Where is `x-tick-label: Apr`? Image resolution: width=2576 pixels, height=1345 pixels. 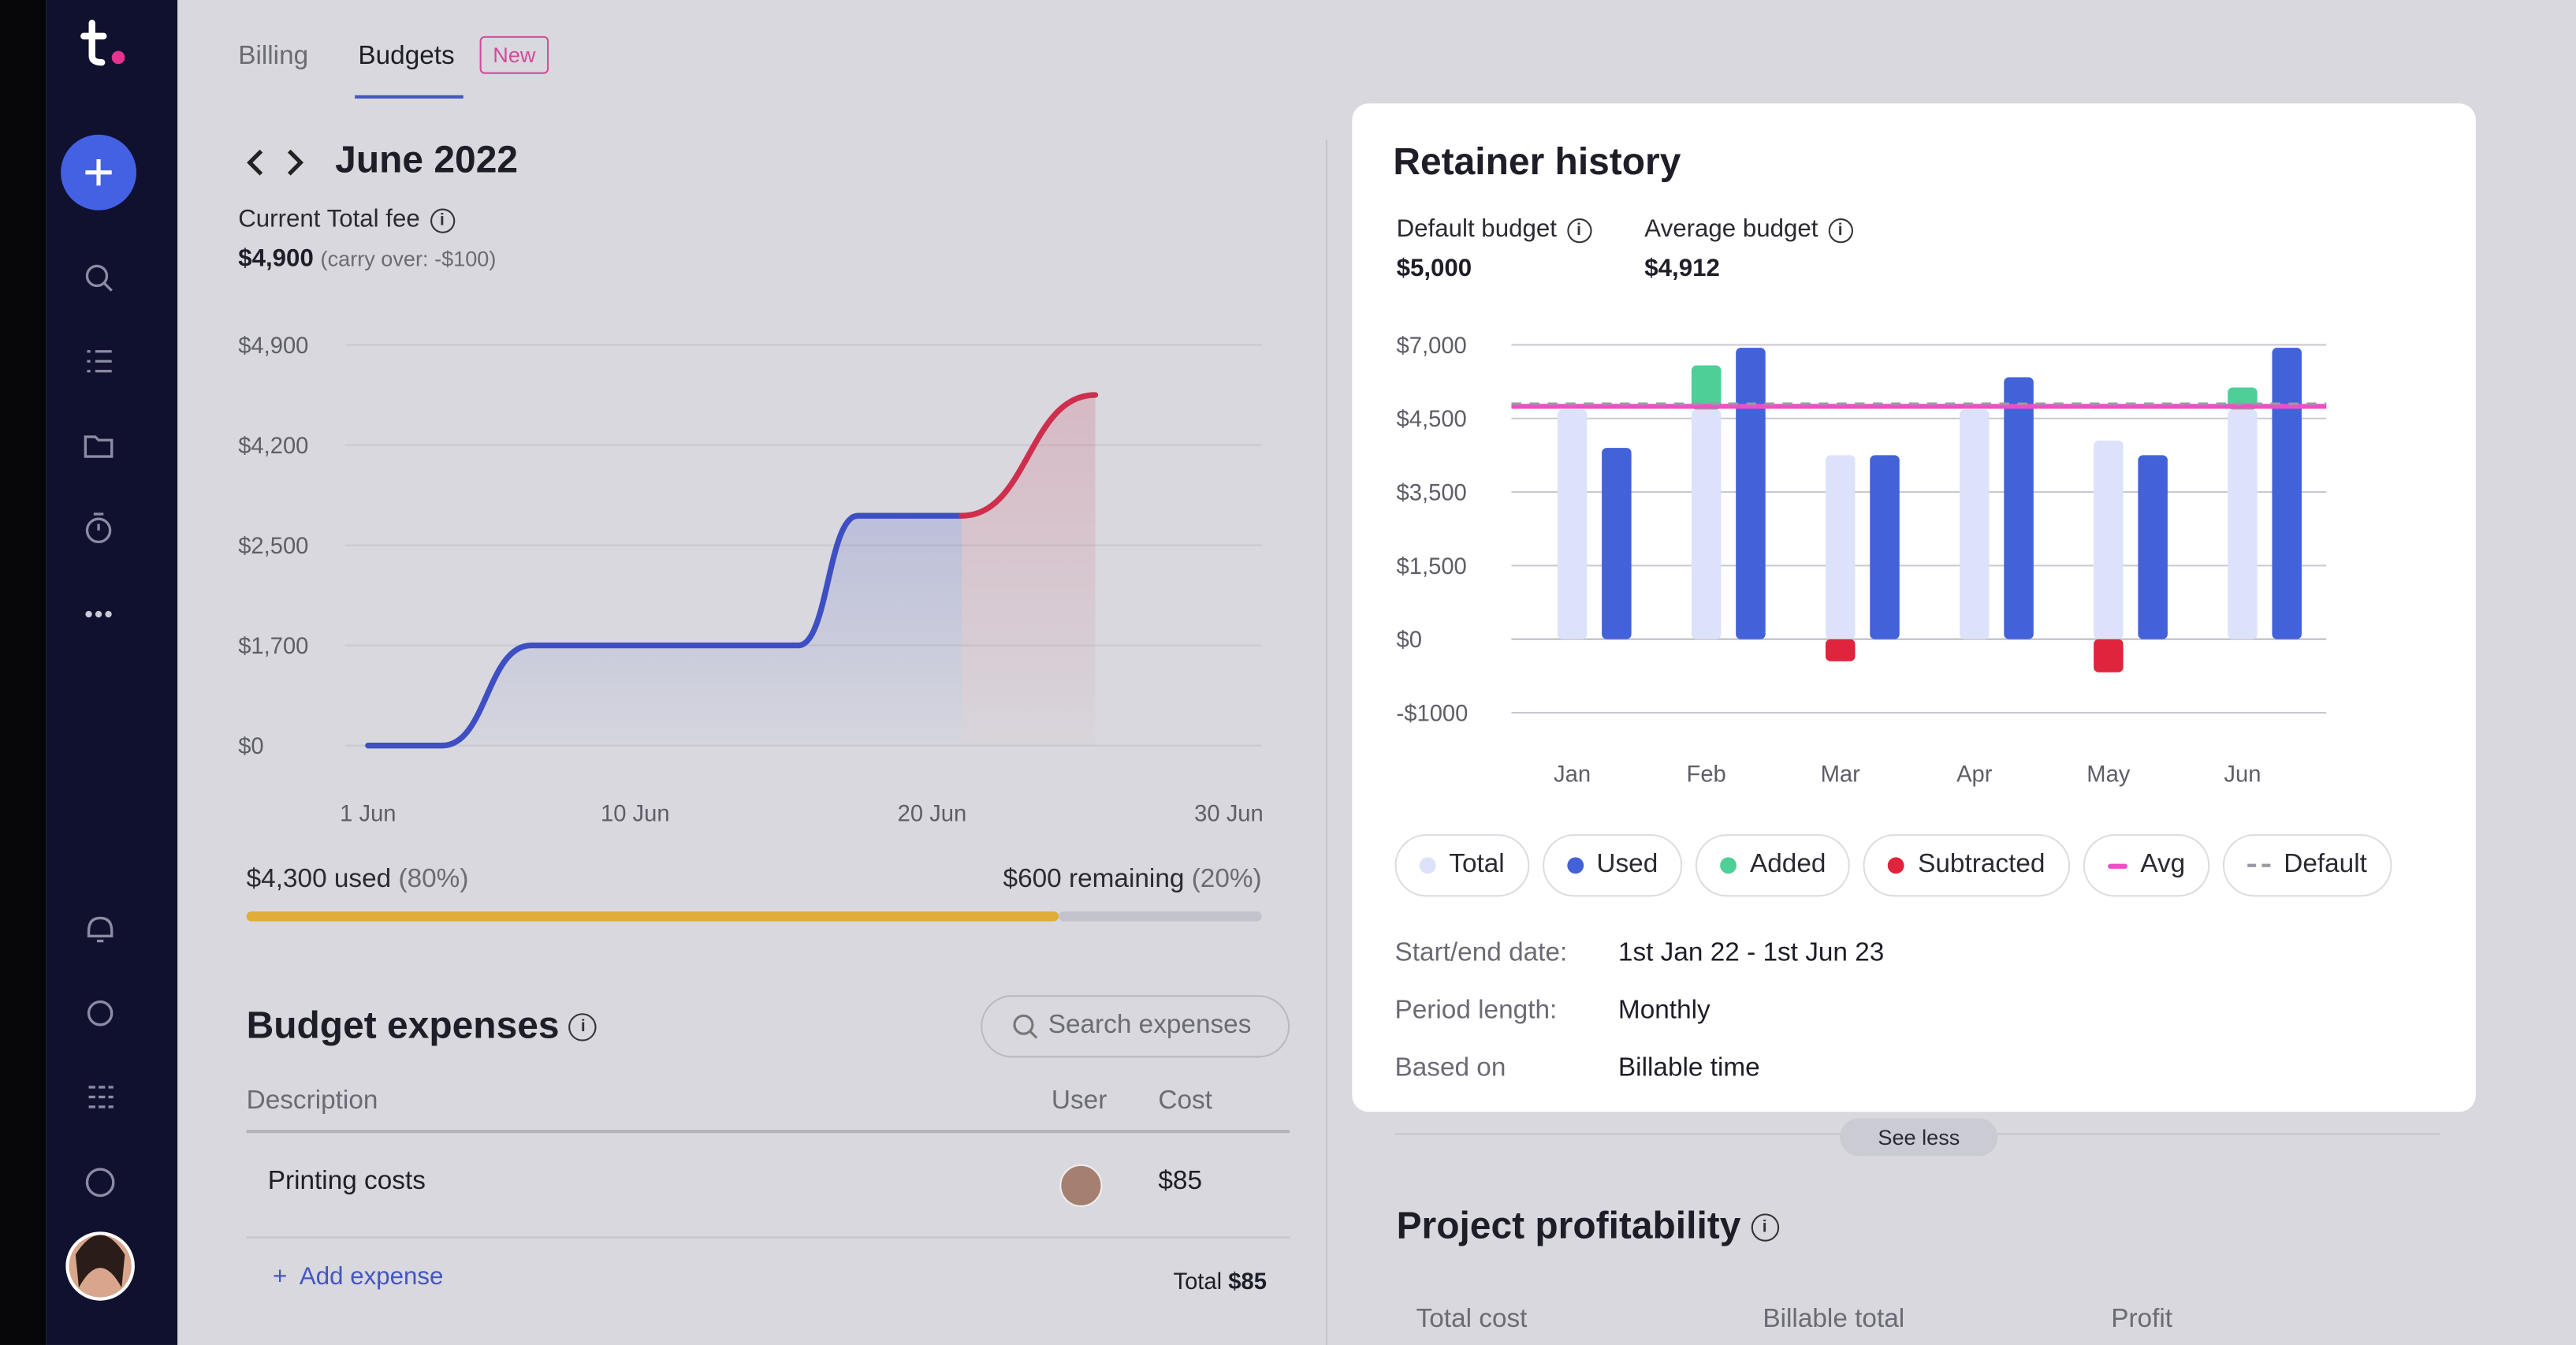 x-tick-label: Apr is located at coordinates (1974, 775).